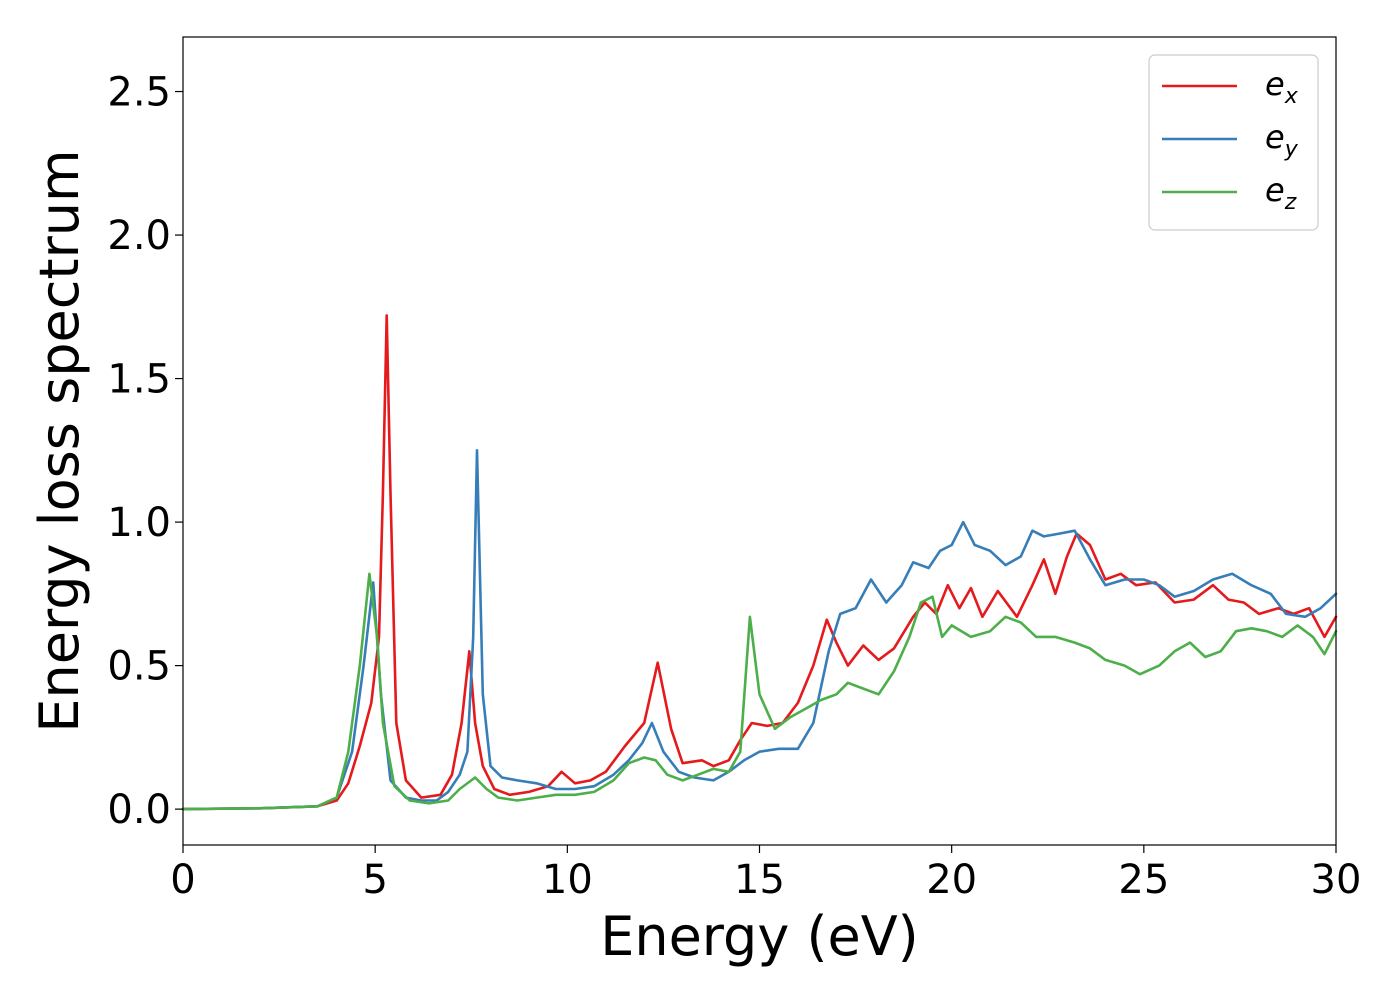  Describe the element at coordinates (59, 440) in the screenshot. I see `y-axis-label: Energy loss spectrum` at that location.